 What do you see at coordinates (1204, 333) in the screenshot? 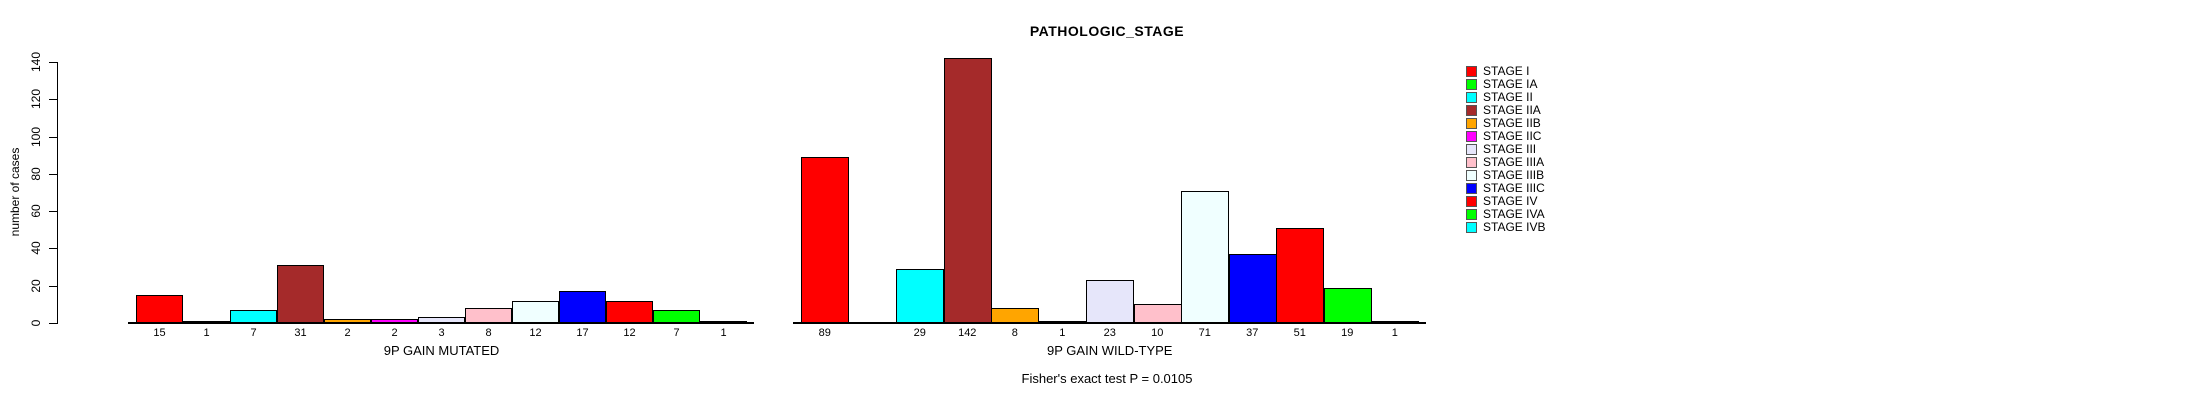
I see `bar-value-label: 71` at bounding box center [1204, 333].